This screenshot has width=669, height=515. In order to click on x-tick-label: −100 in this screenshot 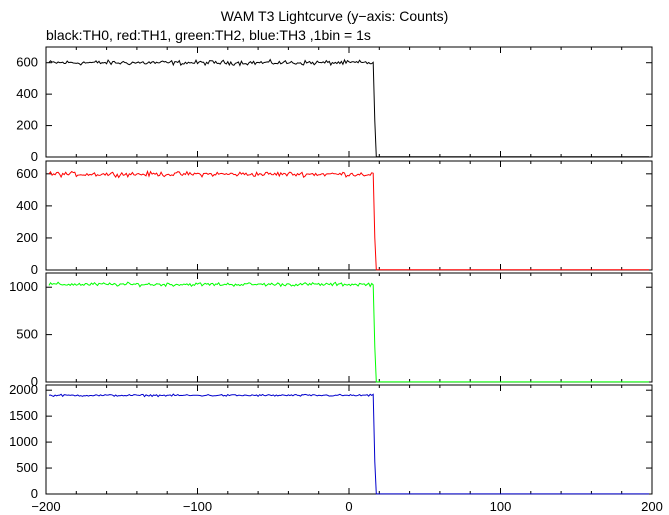, I will do `click(197, 506)`.